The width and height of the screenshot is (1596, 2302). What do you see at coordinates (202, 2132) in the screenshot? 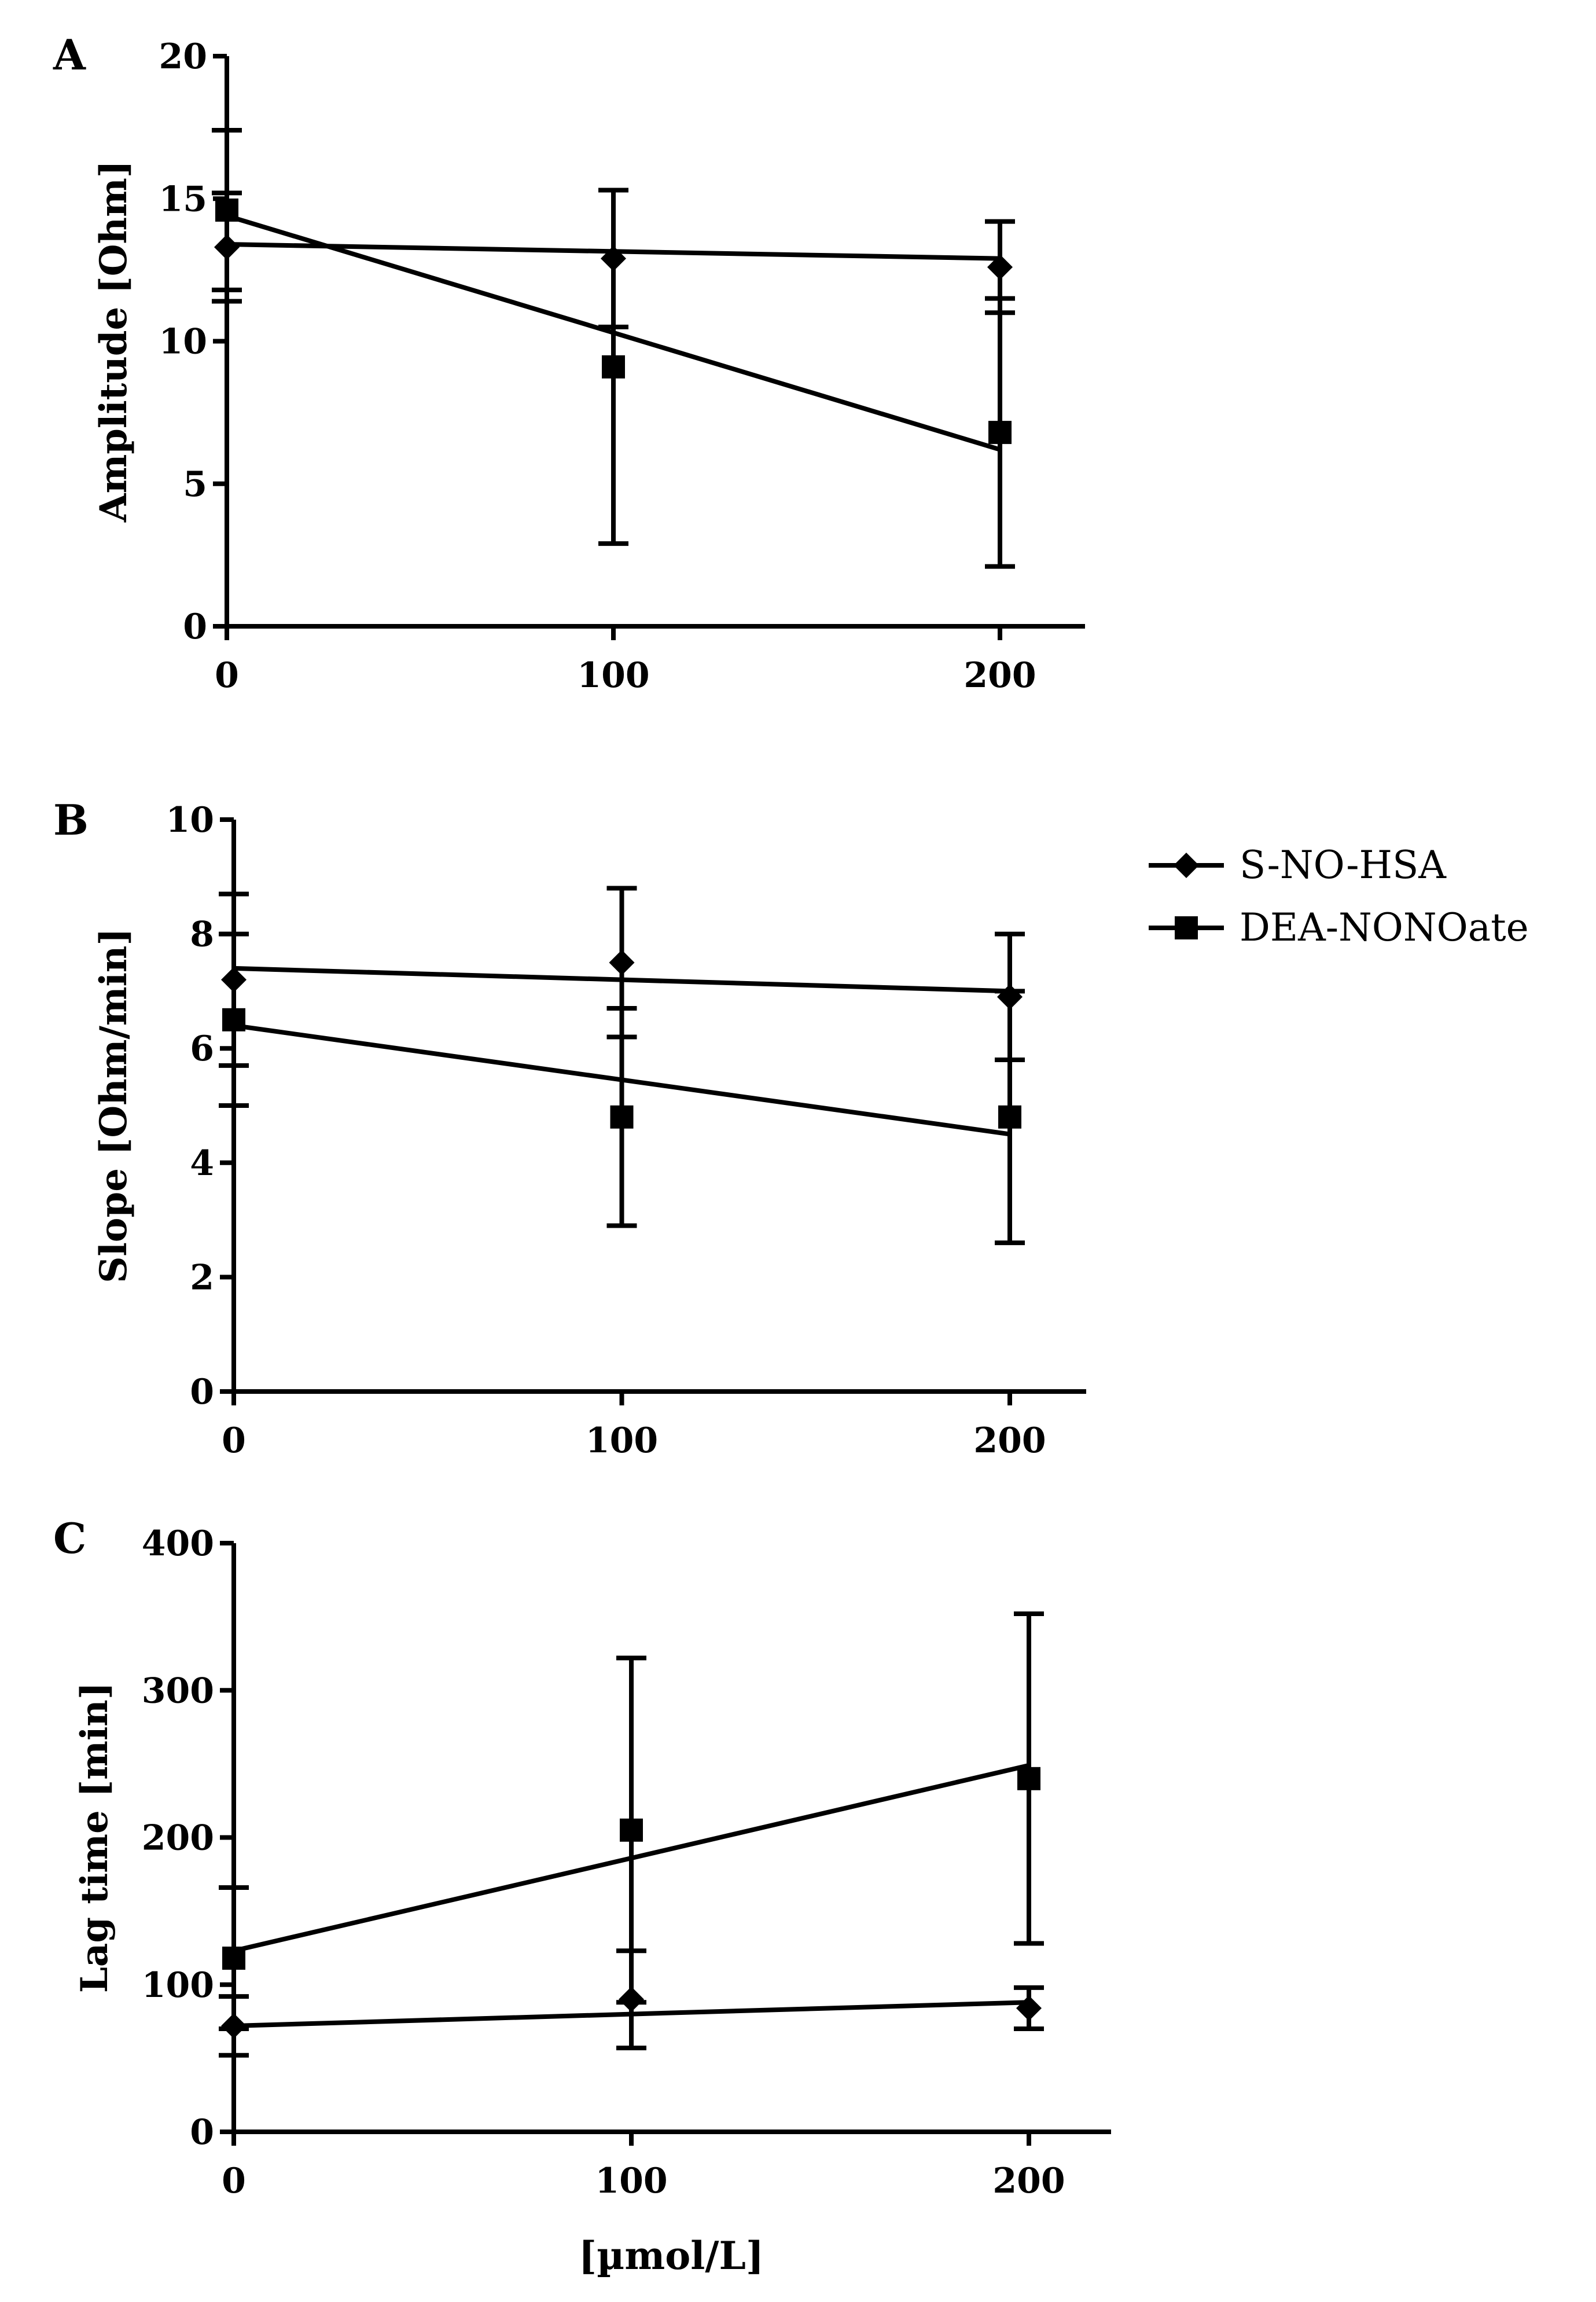
I see `panel-c-y-tick-label: 0` at bounding box center [202, 2132].